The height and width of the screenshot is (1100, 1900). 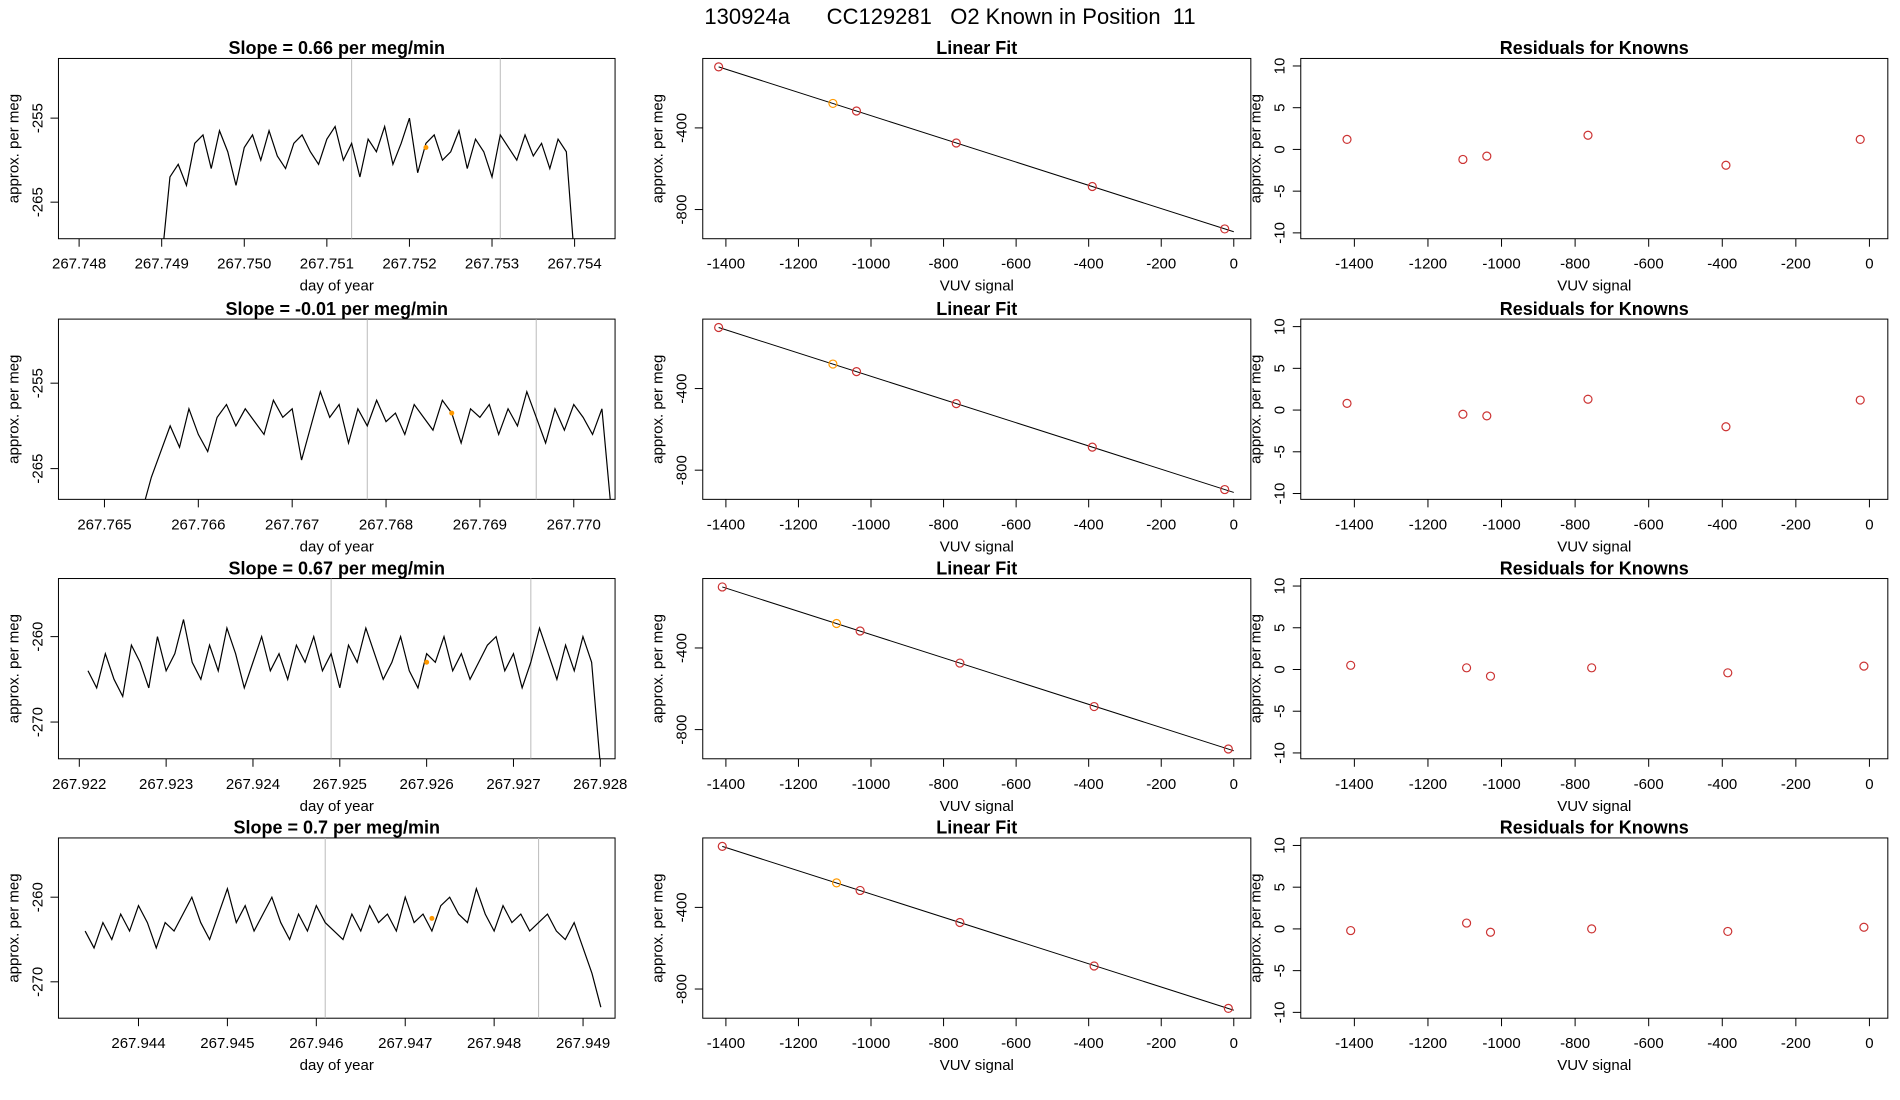 I want to click on x-tick-label: 267.923, so click(x=166, y=784).